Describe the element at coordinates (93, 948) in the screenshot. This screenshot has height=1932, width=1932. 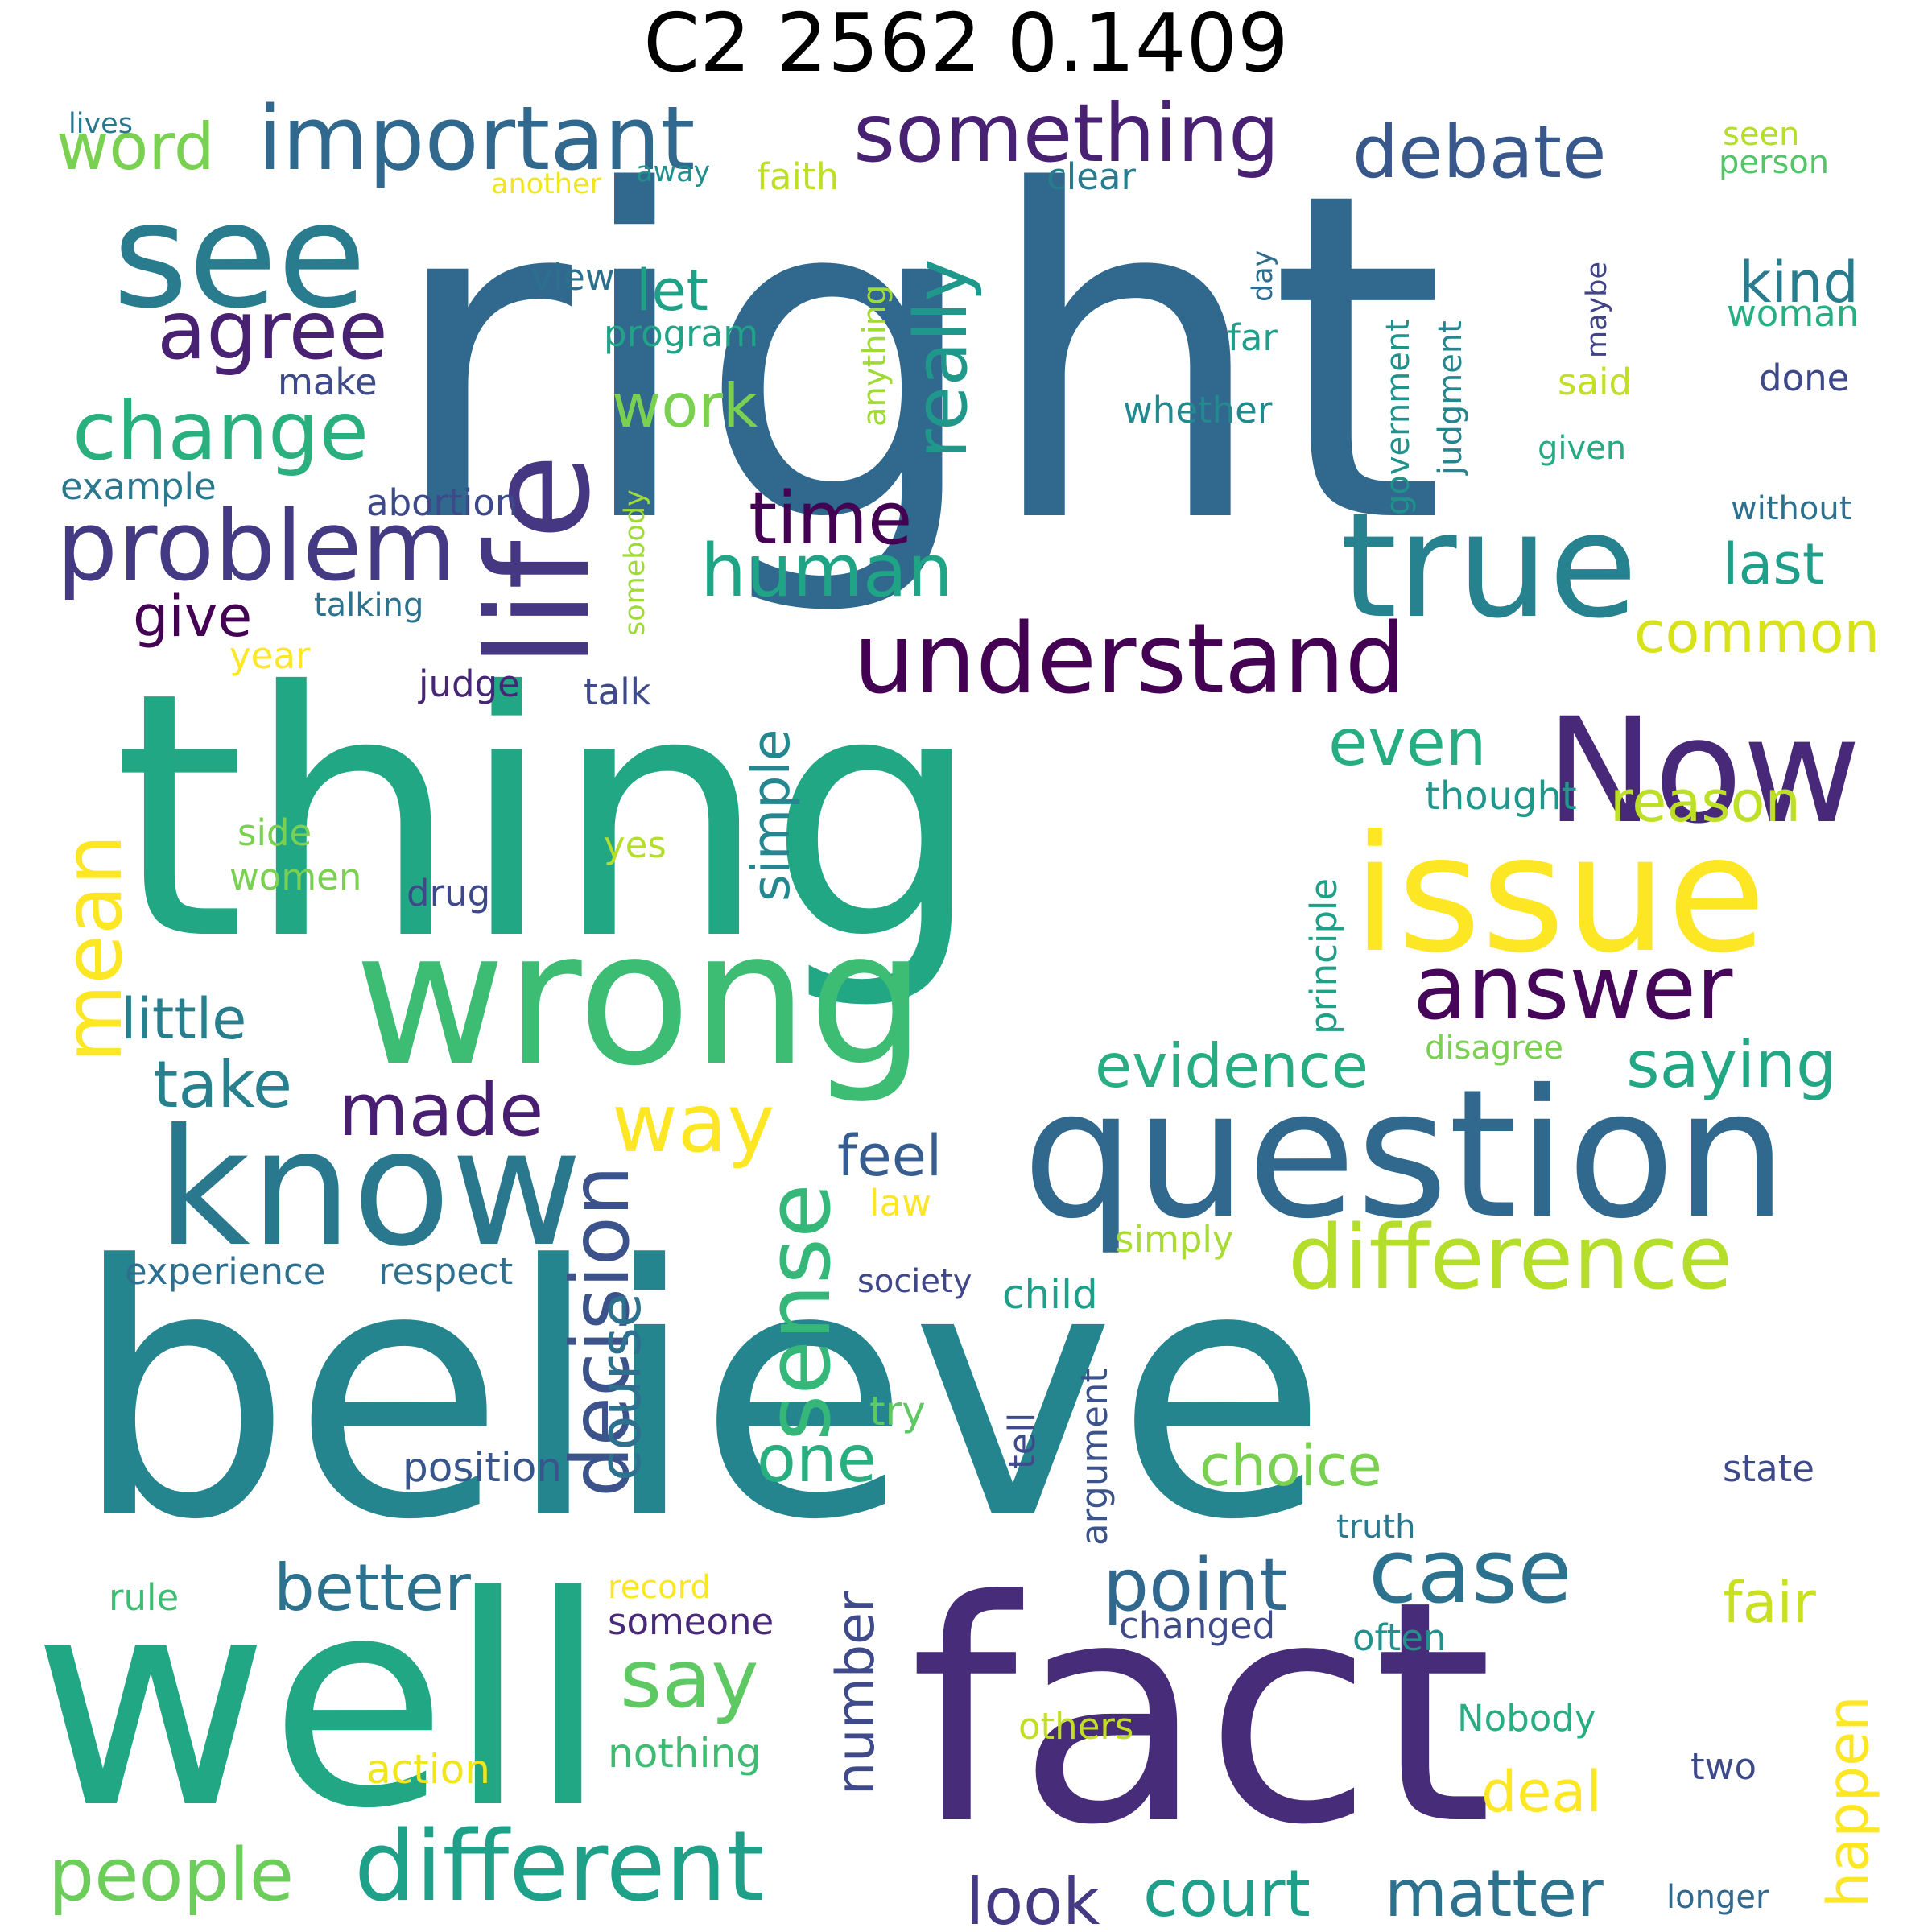
I see `word-mean: mean` at that location.